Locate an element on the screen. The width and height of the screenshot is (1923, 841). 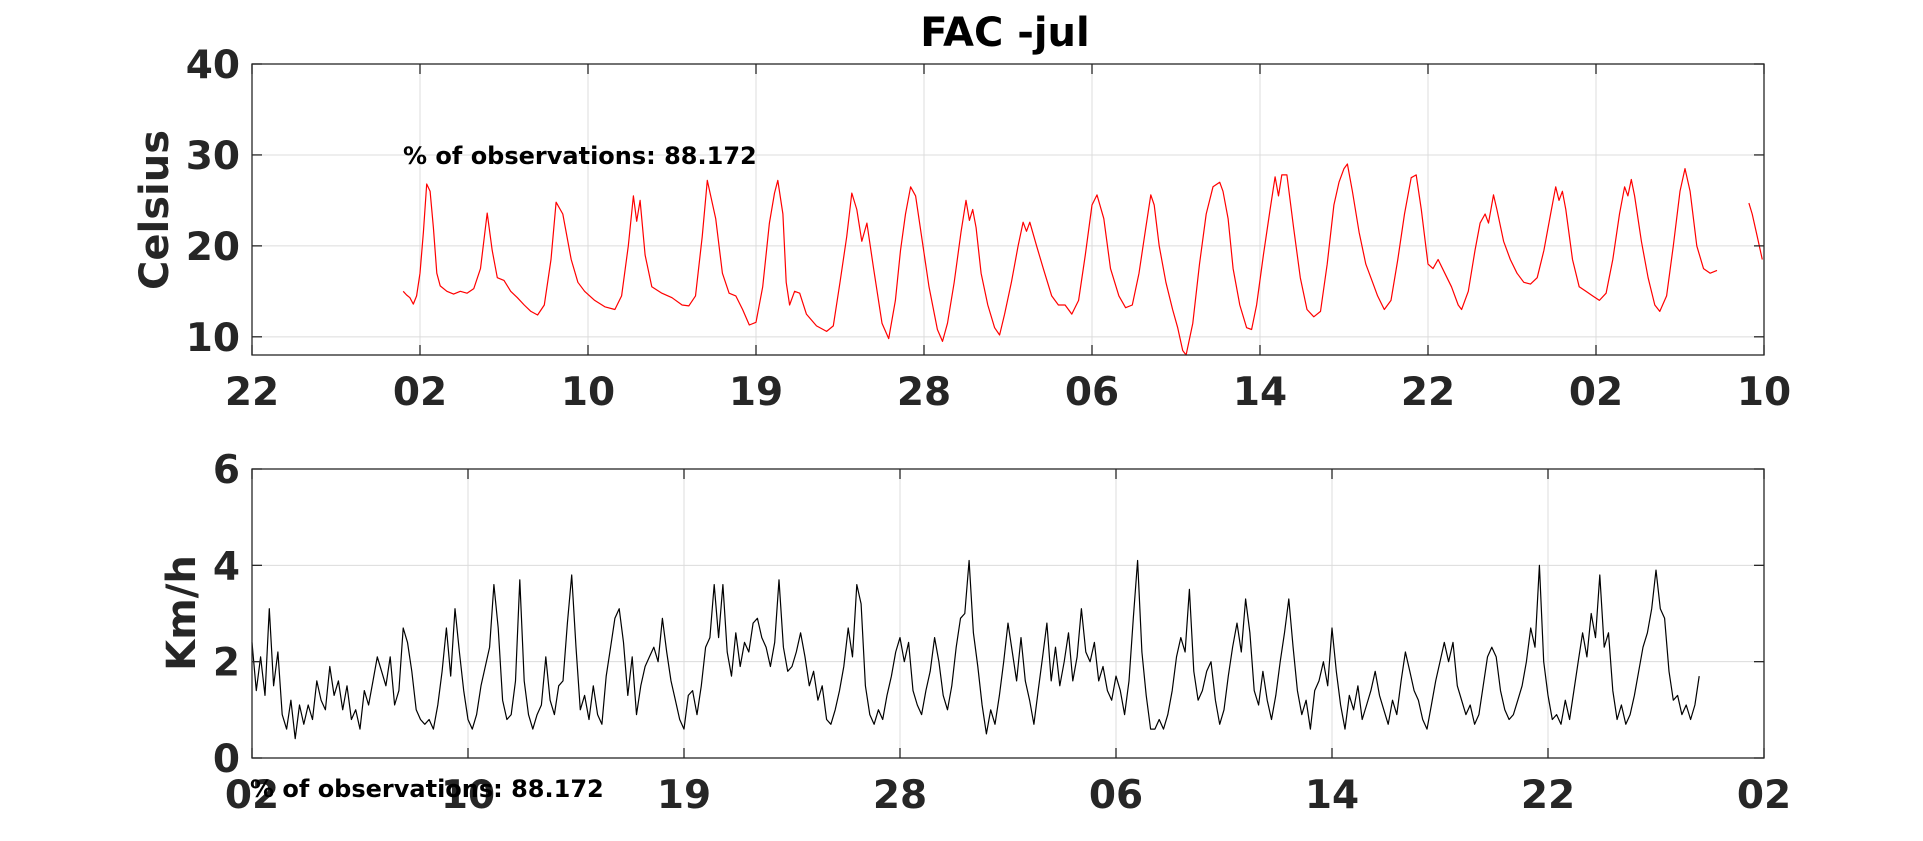
wind-y-tick-label: 2 is located at coordinates (226, 663).